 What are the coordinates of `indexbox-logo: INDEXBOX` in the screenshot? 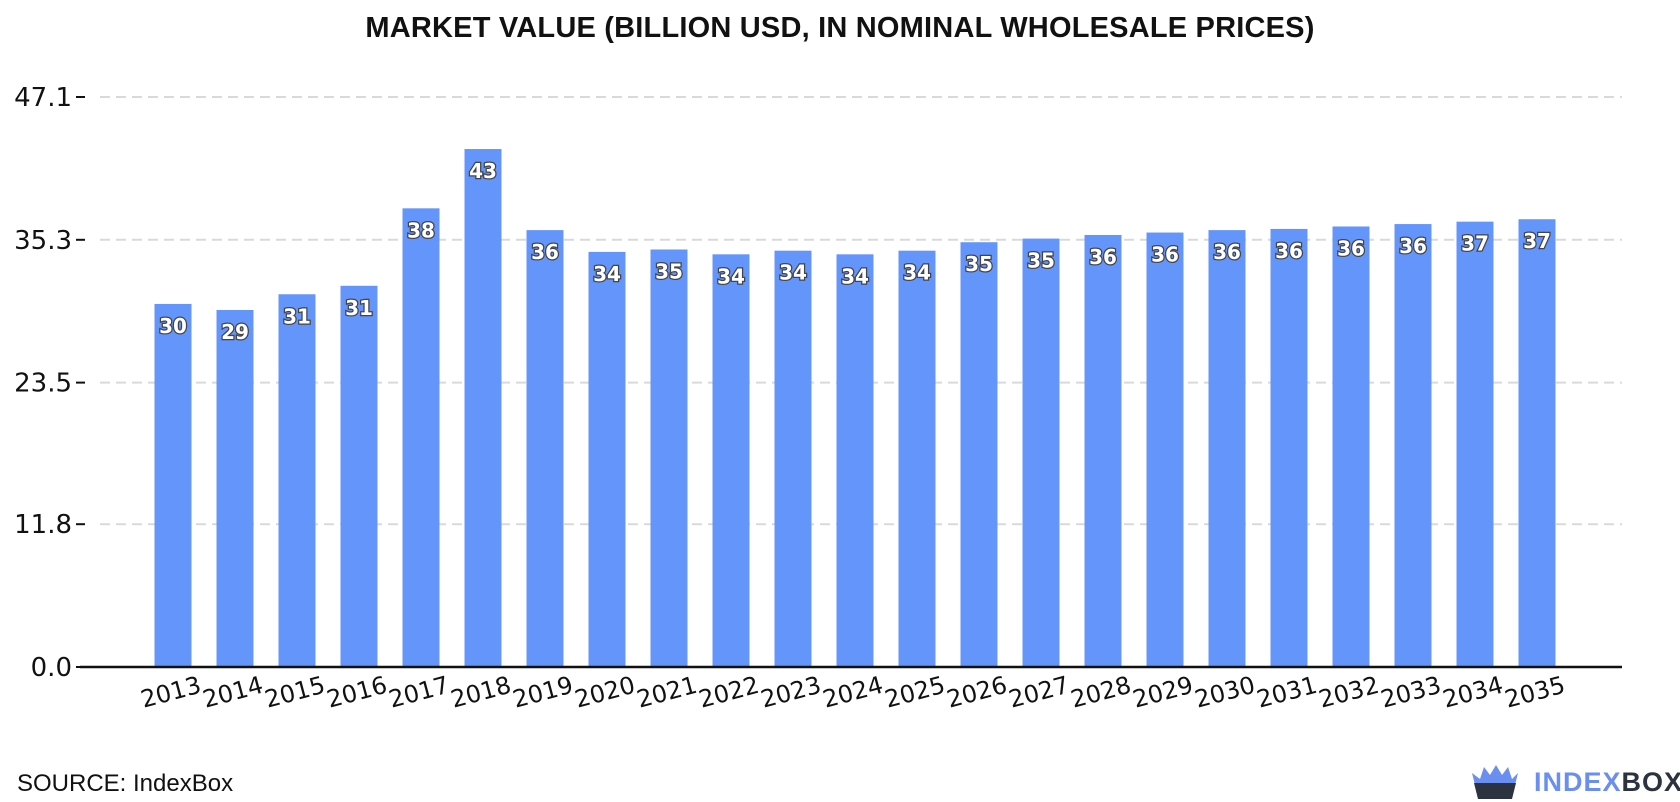 It's located at (1575, 782).